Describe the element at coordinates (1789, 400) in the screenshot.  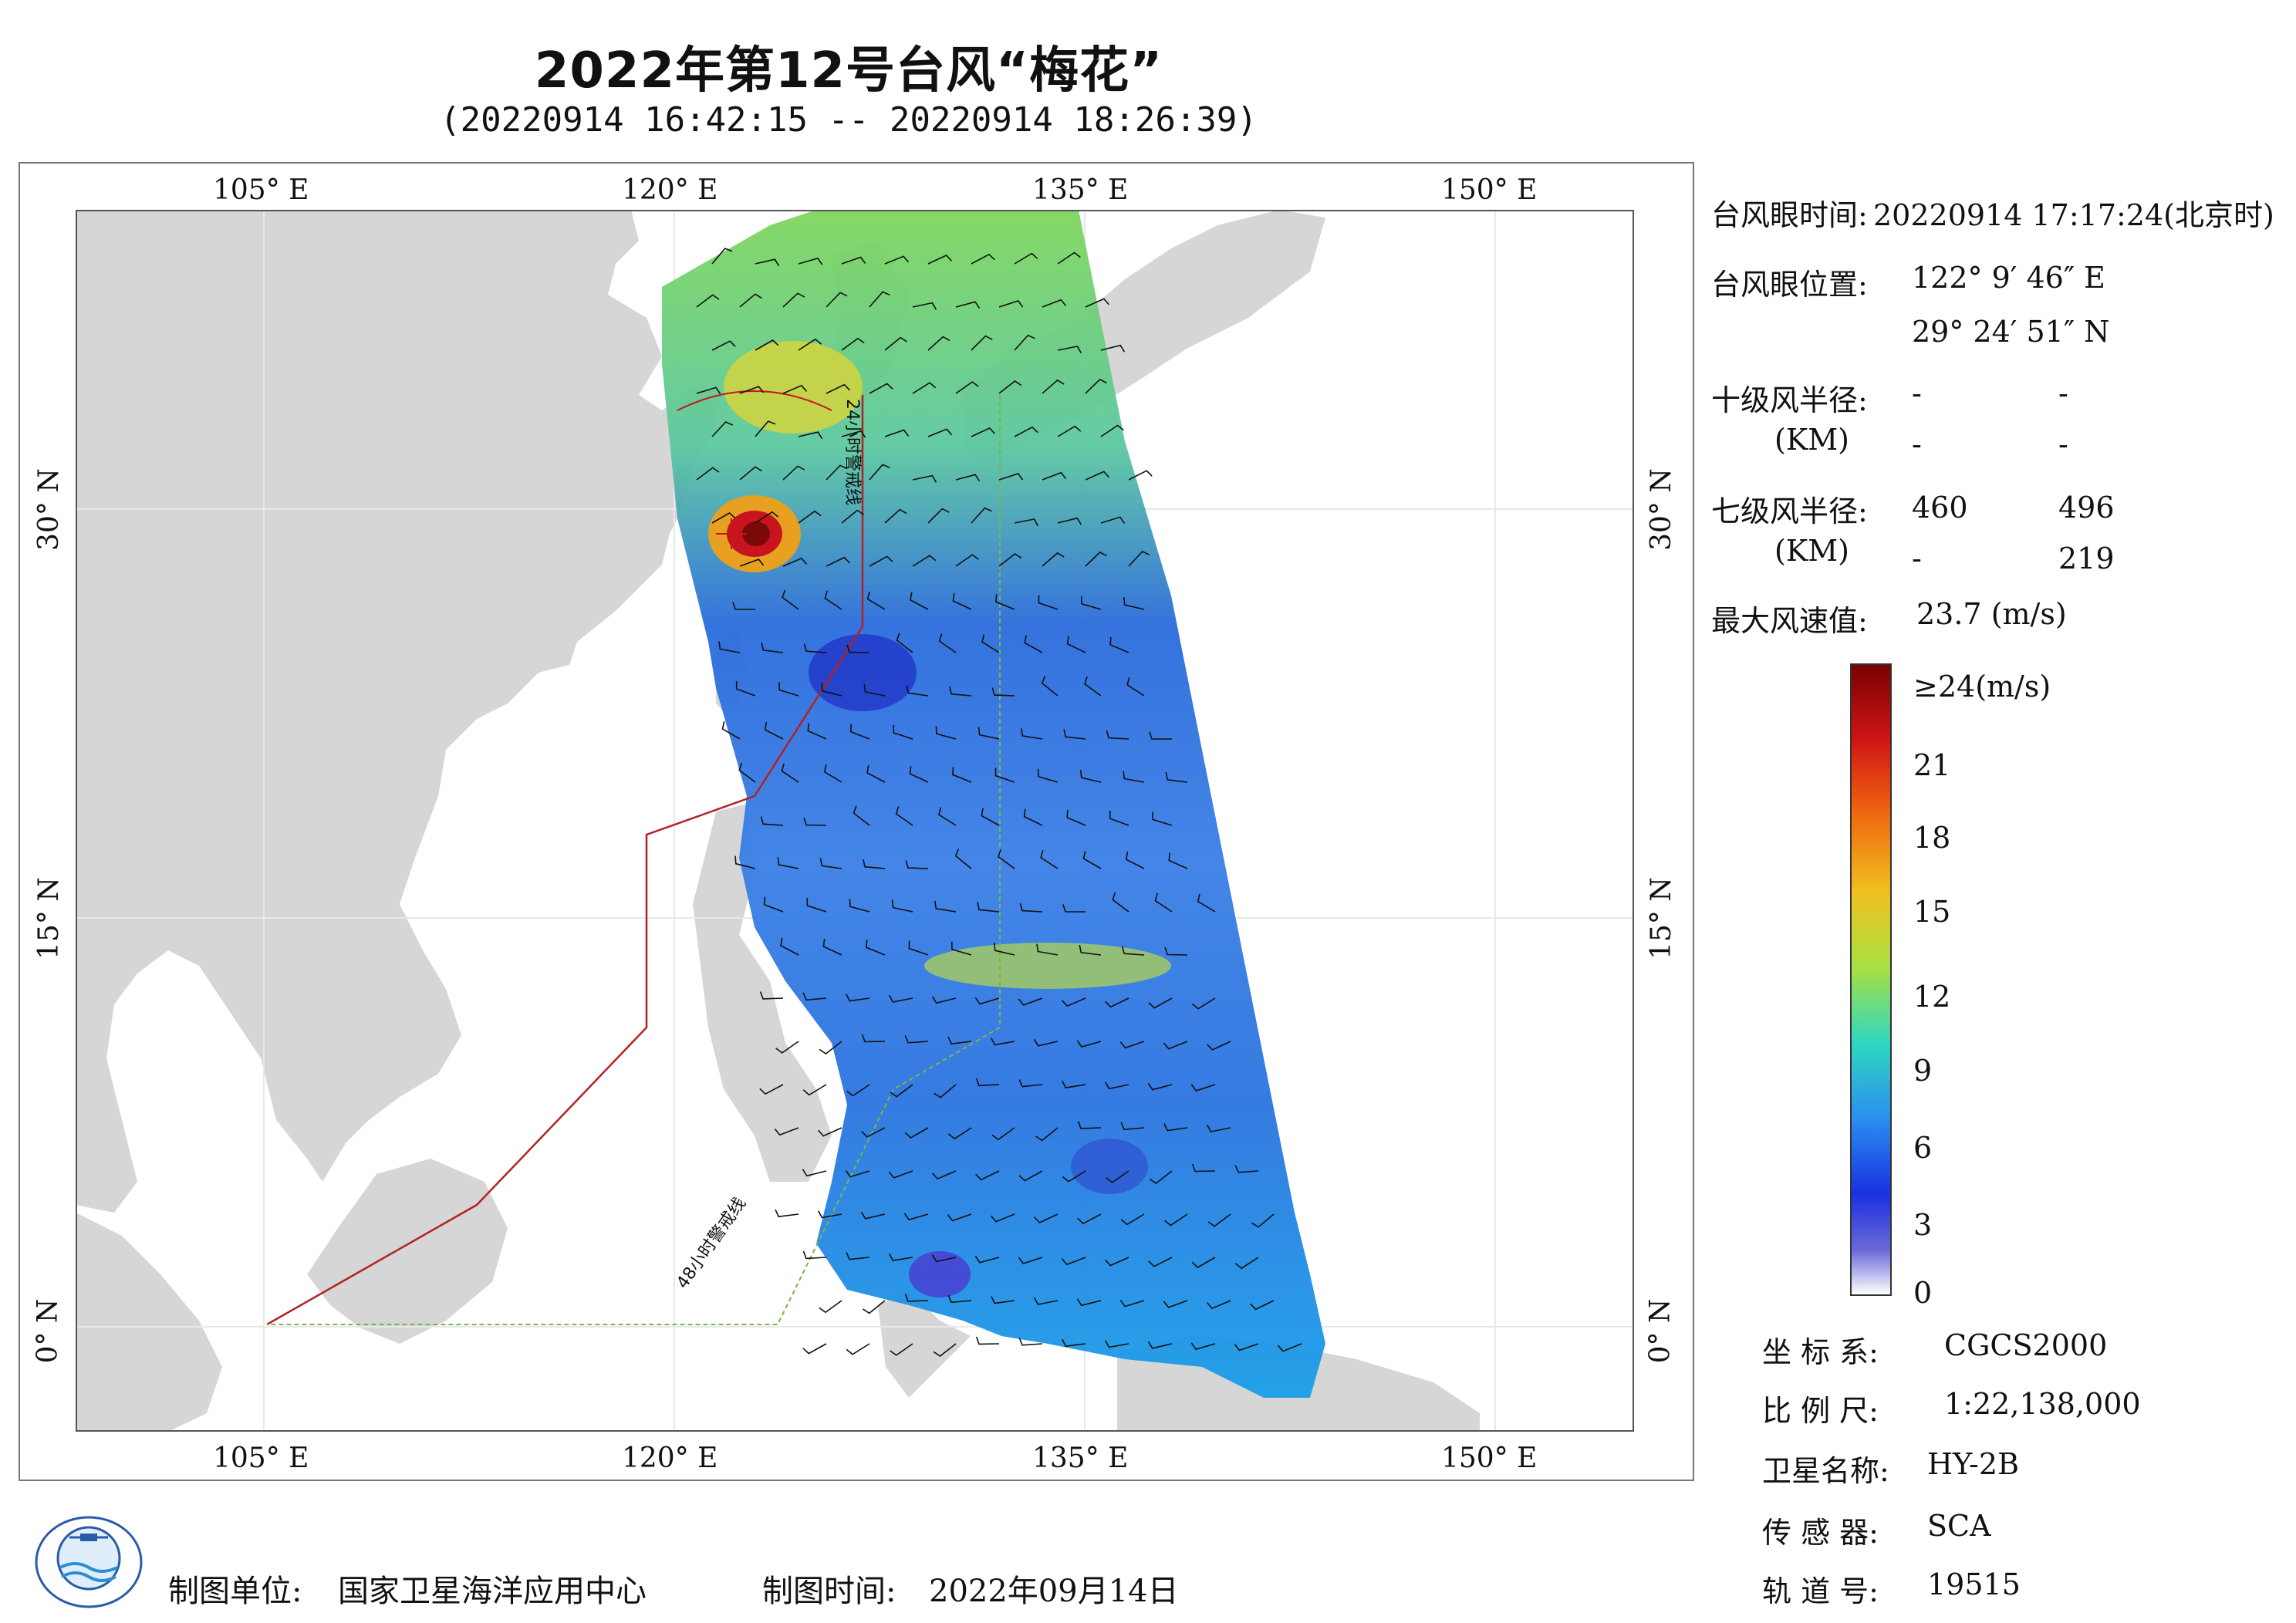
I see `r10-label: 十级风半径:` at that location.